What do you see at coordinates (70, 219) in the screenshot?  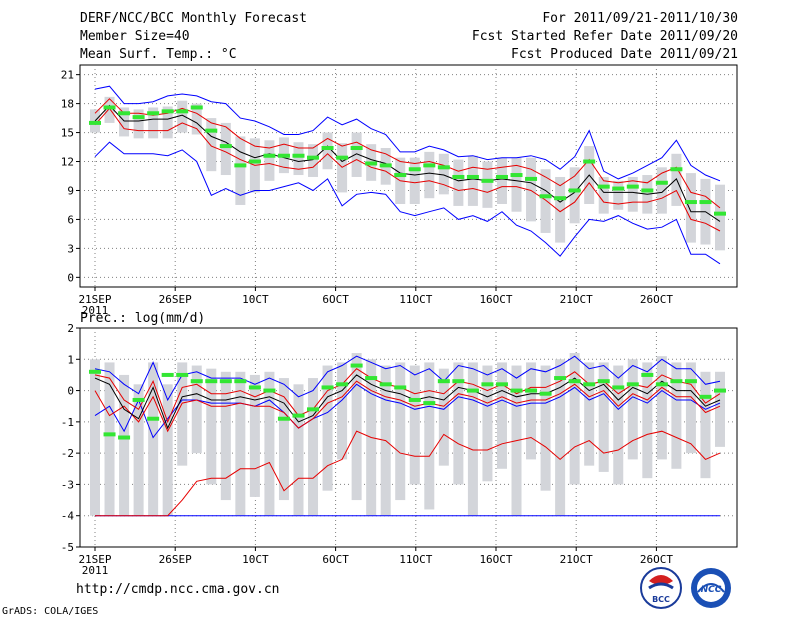 I see `y-tick-label: 6` at bounding box center [70, 219].